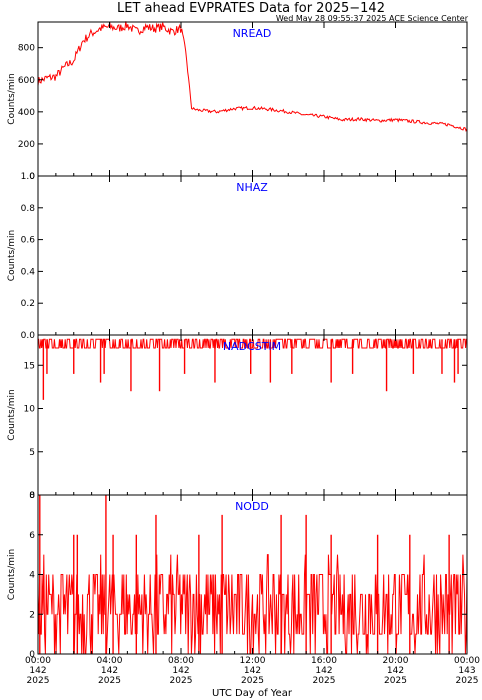 Image resolution: width=482 pixels, height=700 pixels. Describe the element at coordinates (26, 113) in the screenshot. I see `y-tick-label: 400` at that location.